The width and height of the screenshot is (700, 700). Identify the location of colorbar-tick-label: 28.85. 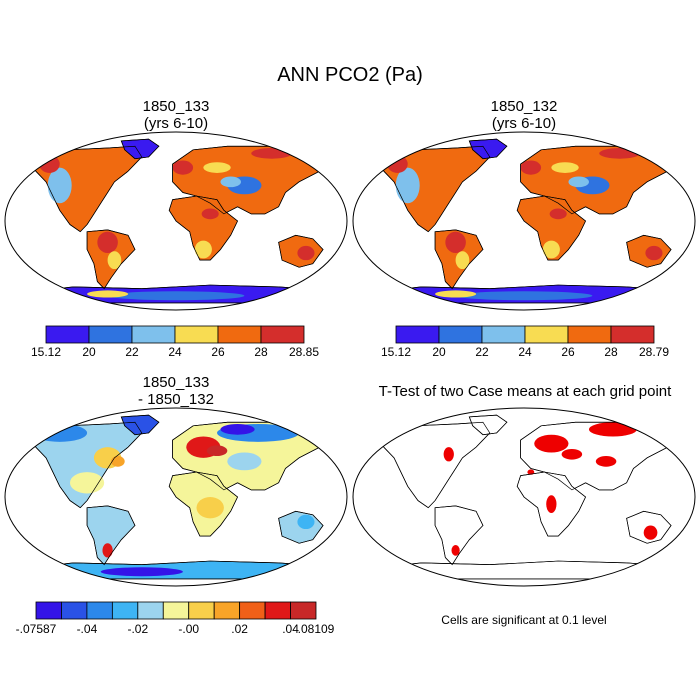
(304, 352).